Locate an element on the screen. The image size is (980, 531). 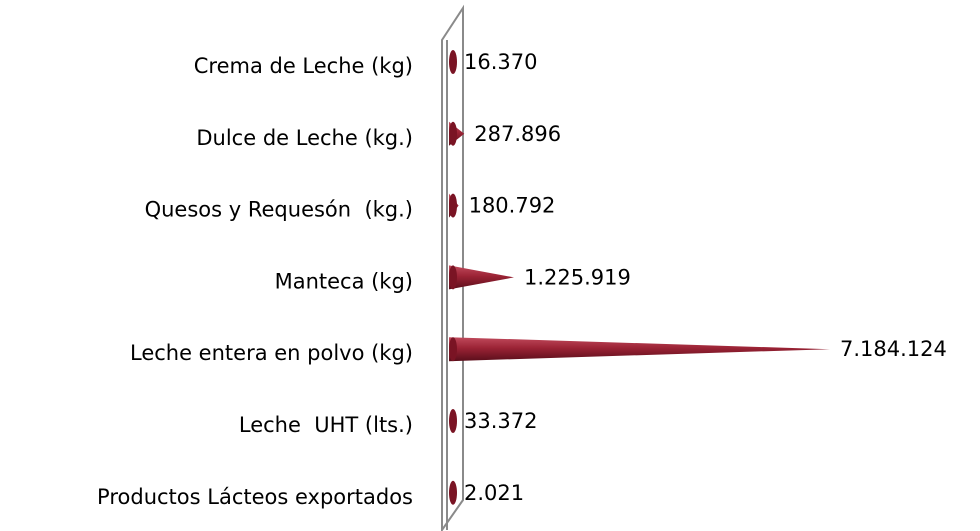
category-label: Crema de Leche (kg) is located at coordinates (303, 66).